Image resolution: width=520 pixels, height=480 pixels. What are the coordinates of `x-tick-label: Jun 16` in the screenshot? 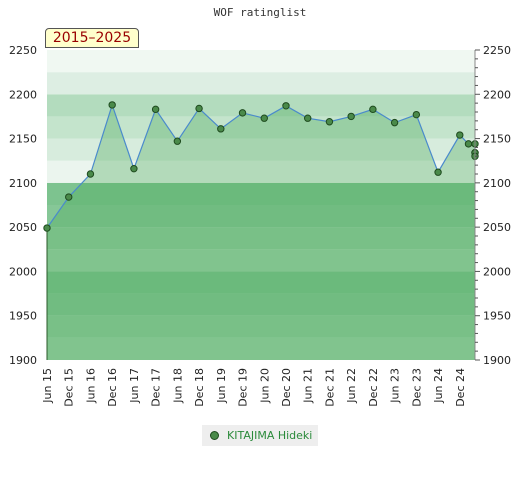 It's located at (90, 386).